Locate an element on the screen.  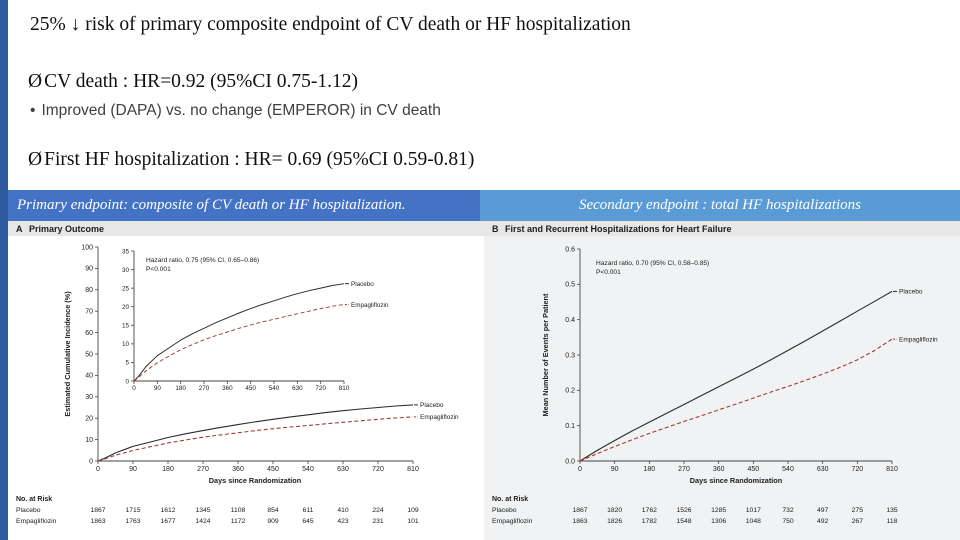
svg-text: 630 is located at coordinates (823, 469).